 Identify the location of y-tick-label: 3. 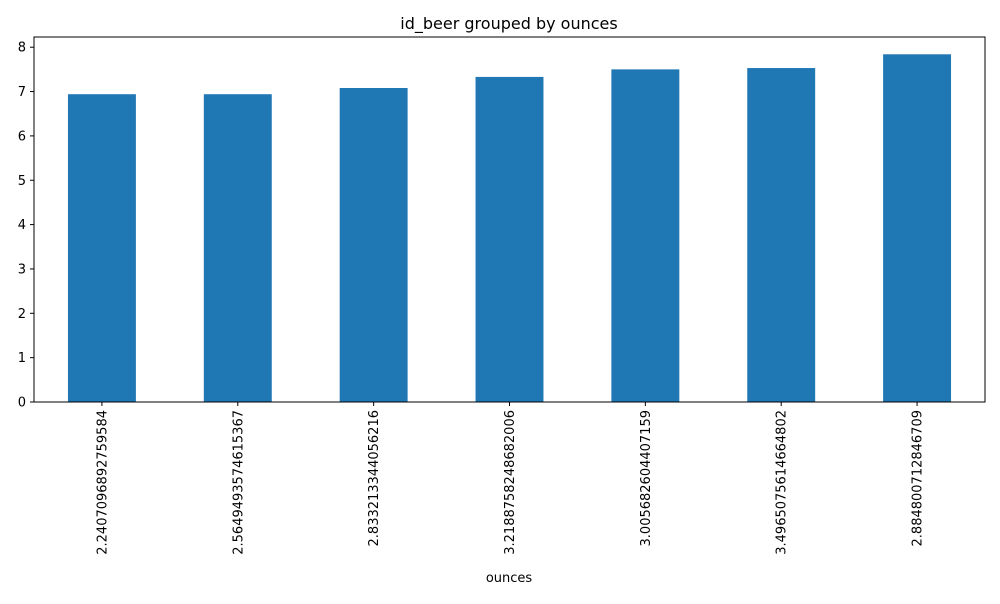
(22, 269).